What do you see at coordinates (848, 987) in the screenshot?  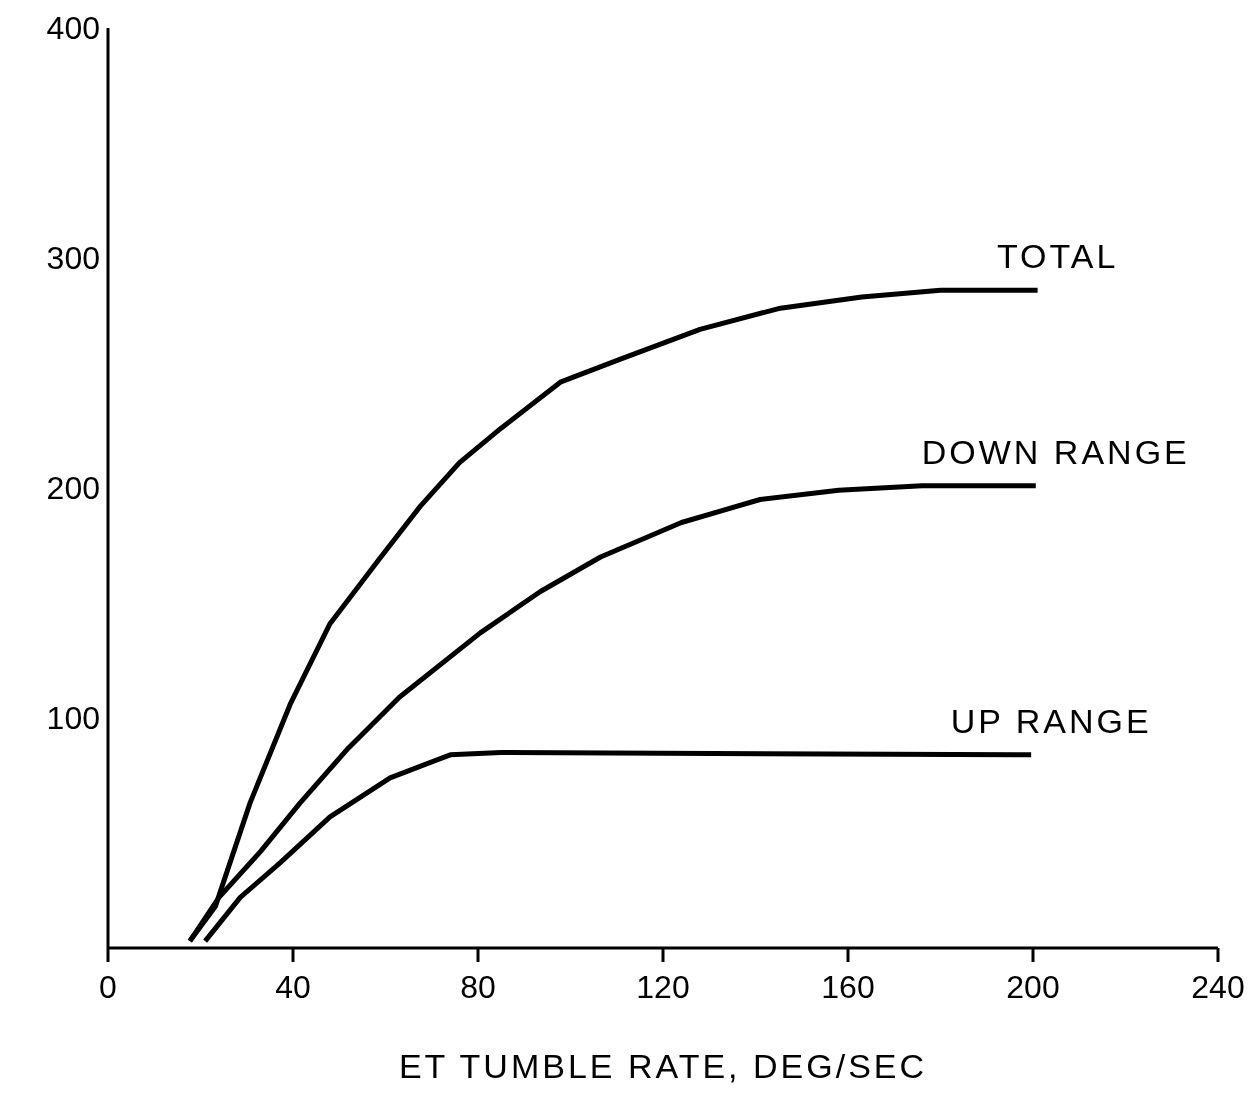 I see `x-tick-label: 160` at bounding box center [848, 987].